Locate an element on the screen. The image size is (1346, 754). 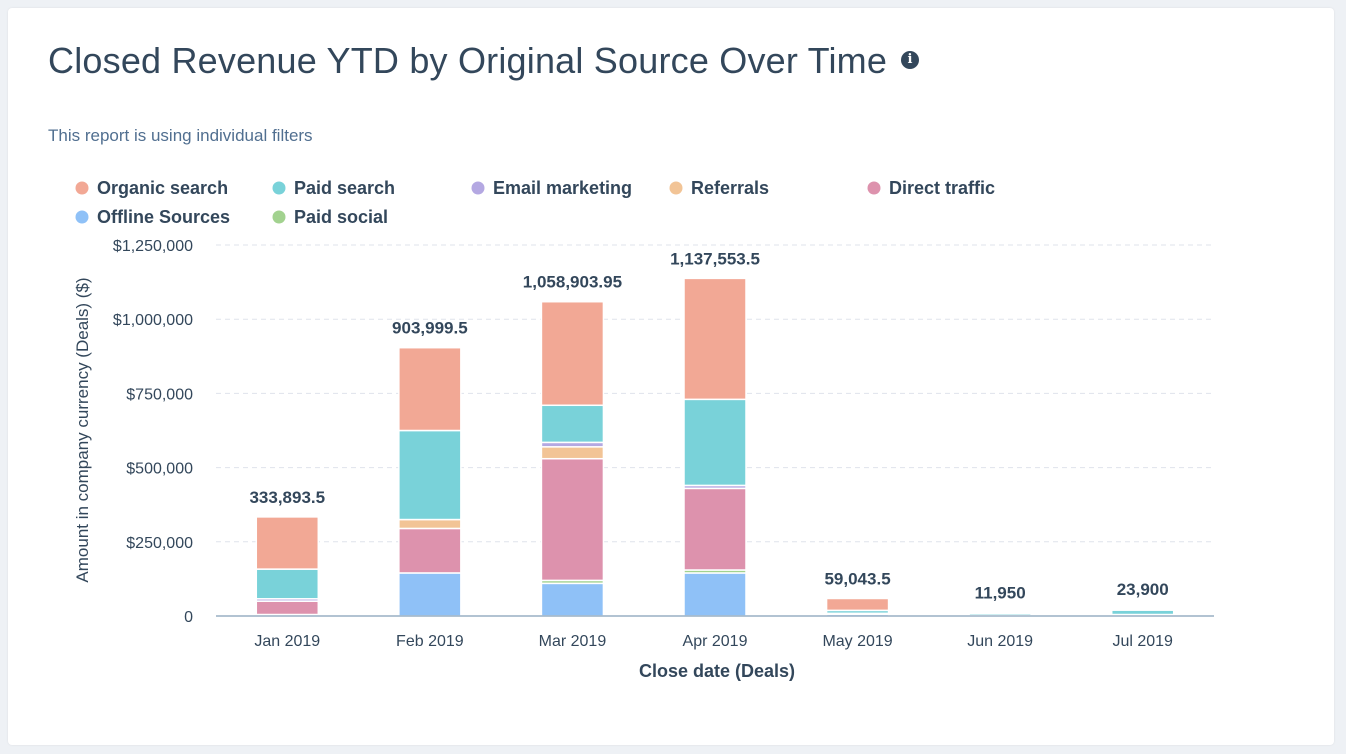
bar-total-label: 11,950 is located at coordinates (1000, 592).